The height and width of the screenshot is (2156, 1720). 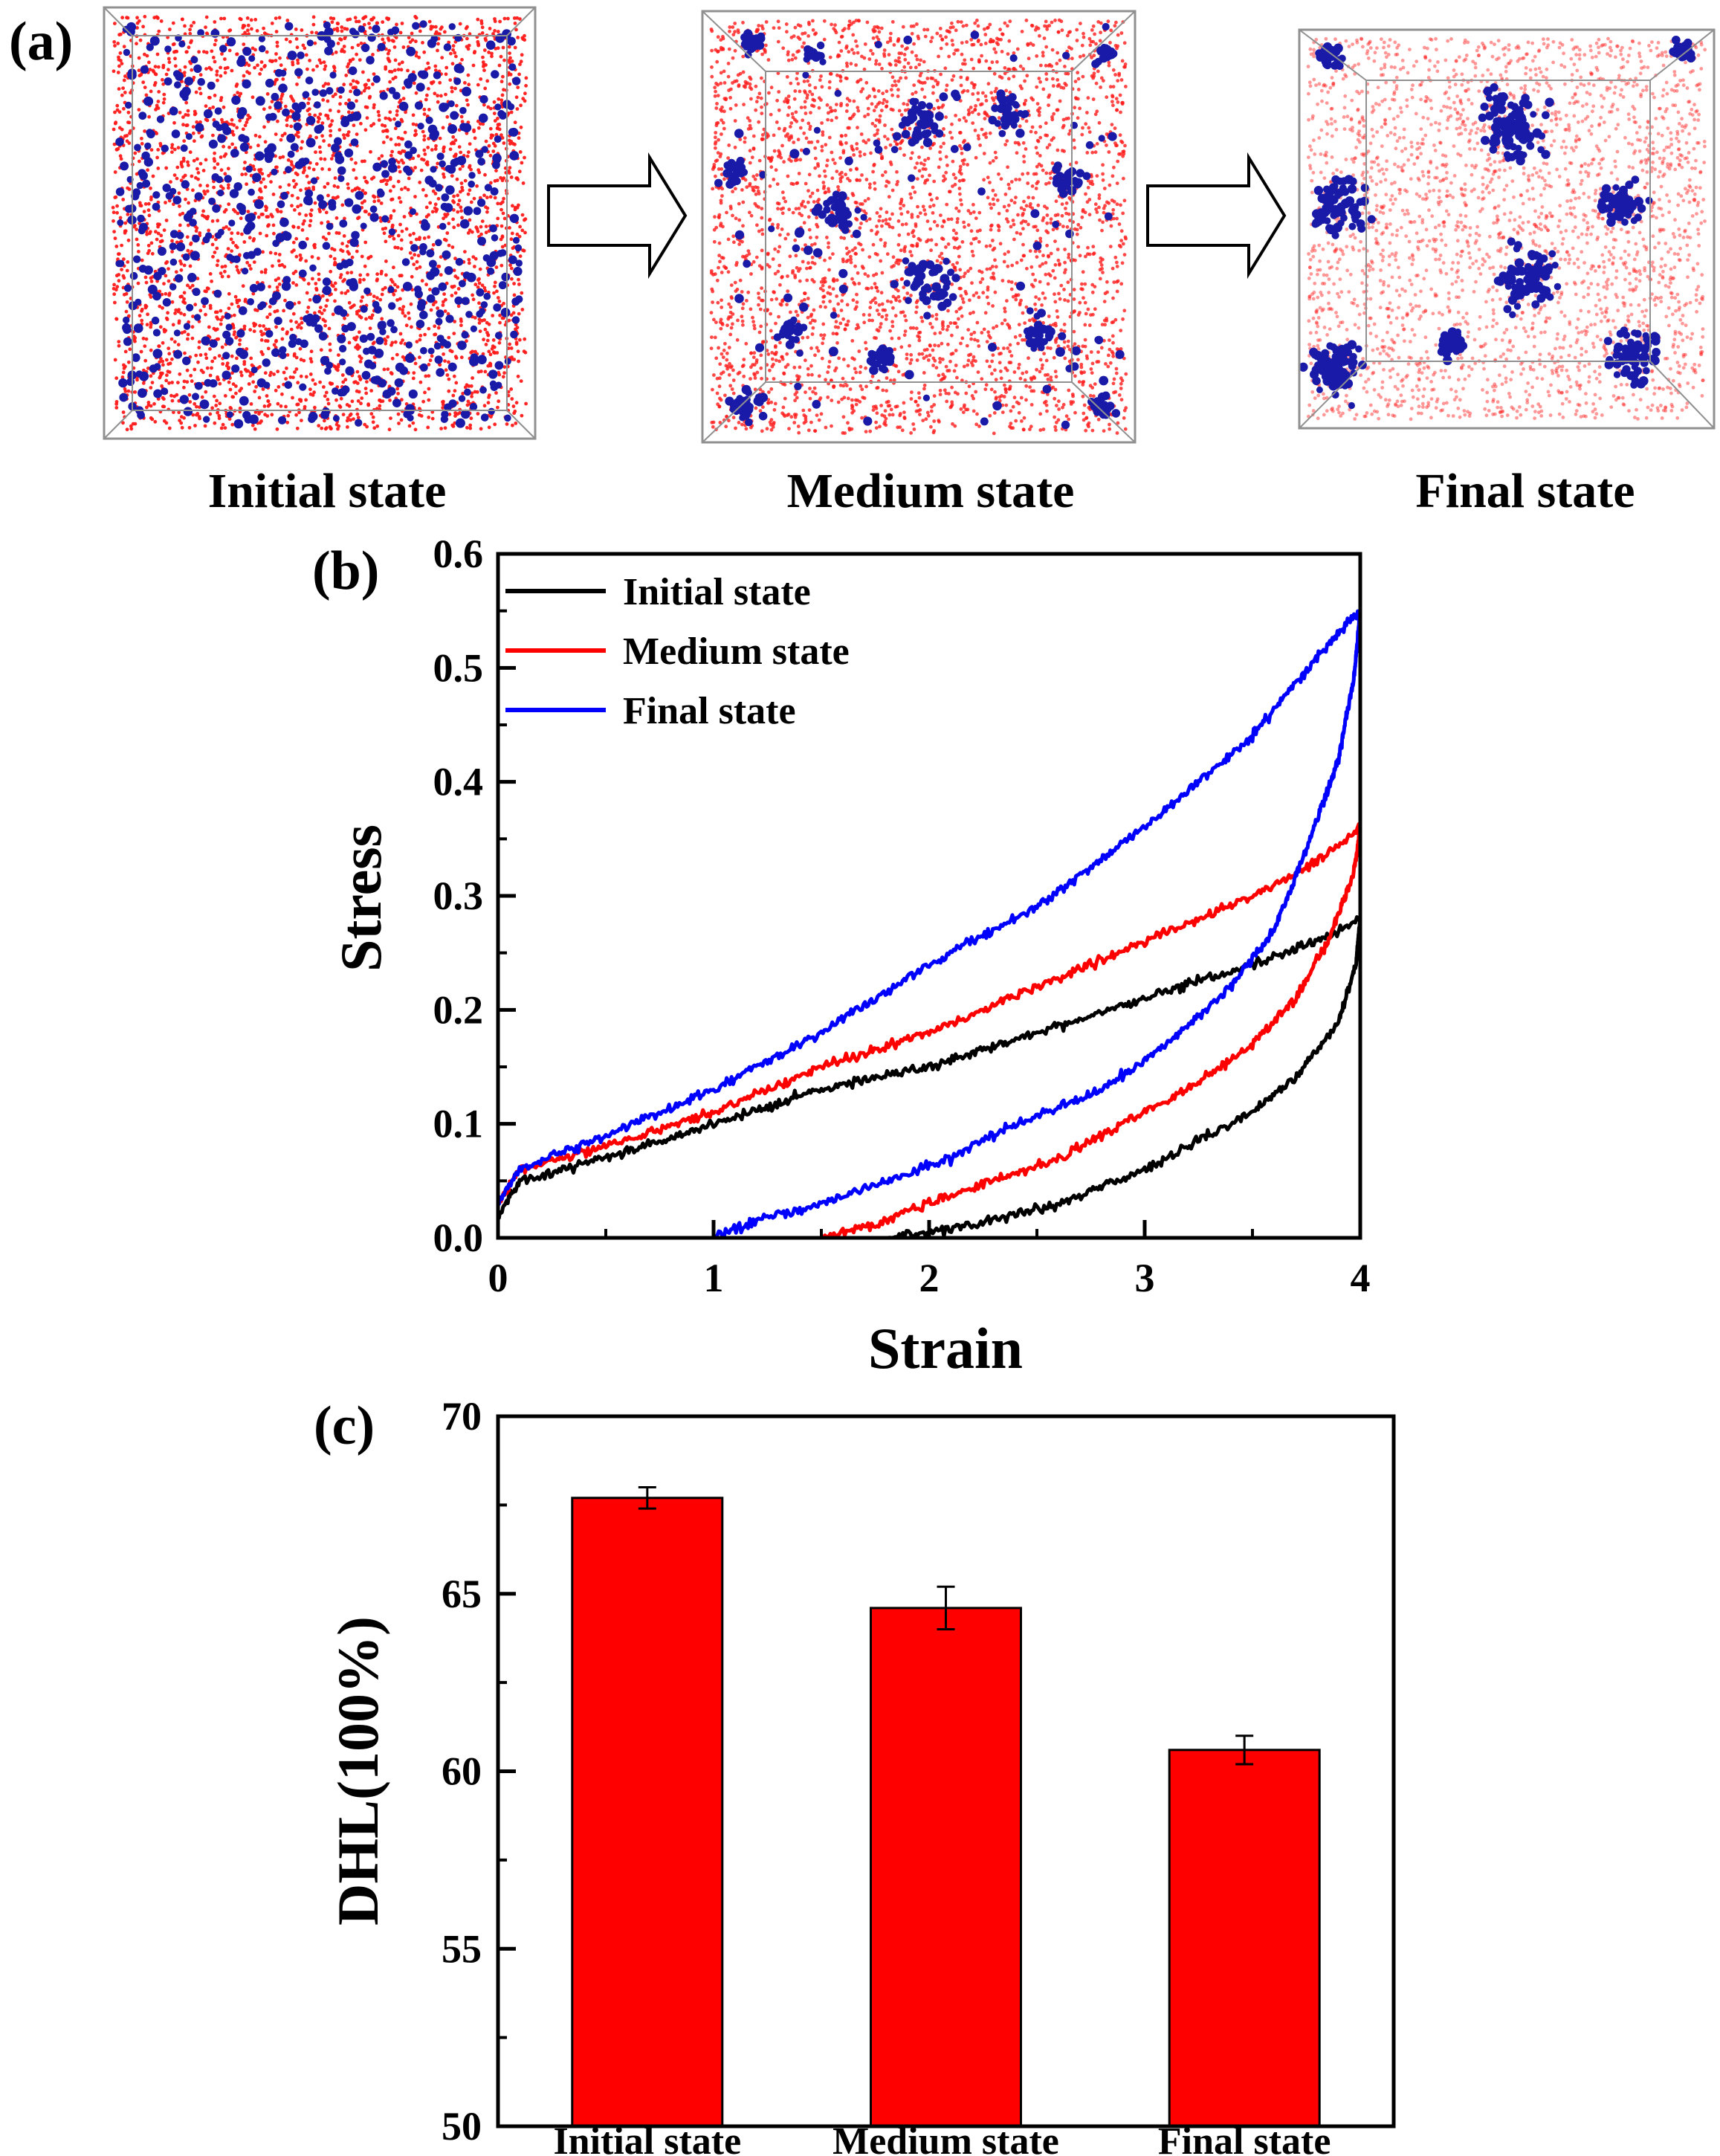 What do you see at coordinates (462, 1594) in the screenshot?
I see `y-tick-label: 65` at bounding box center [462, 1594].